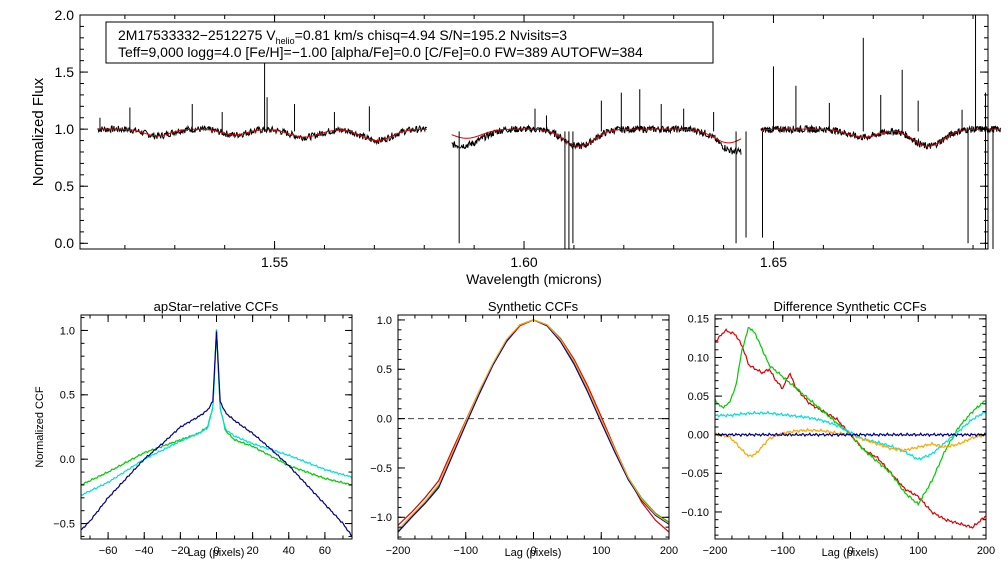 This screenshot has width=1008, height=576. Describe the element at coordinates (38, 131) in the screenshot. I see `spectrum-ylabel: Normalized Flux` at that location.